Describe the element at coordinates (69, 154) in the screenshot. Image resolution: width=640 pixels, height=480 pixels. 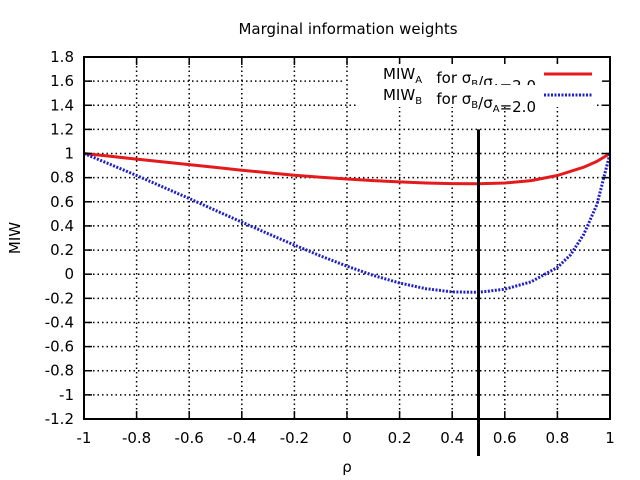
I see `y-tick-label: 1` at that location.